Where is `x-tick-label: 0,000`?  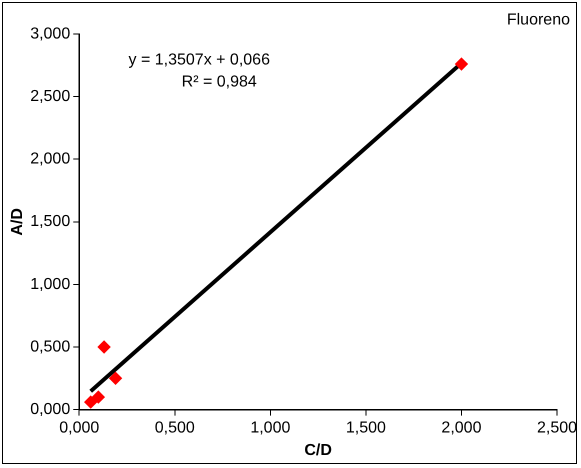 x-tick-label: 0,000 is located at coordinates (79, 428).